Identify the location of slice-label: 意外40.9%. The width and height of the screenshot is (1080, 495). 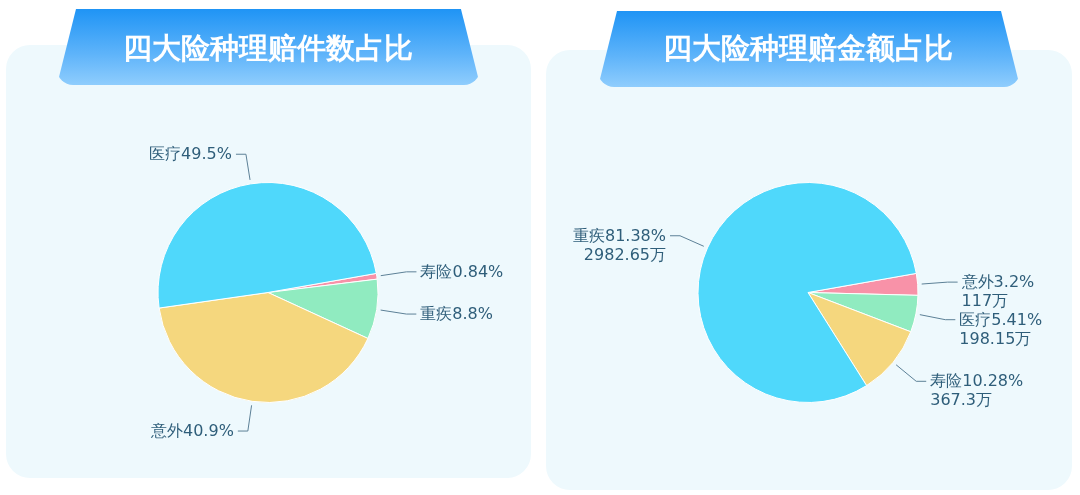
(192, 431).